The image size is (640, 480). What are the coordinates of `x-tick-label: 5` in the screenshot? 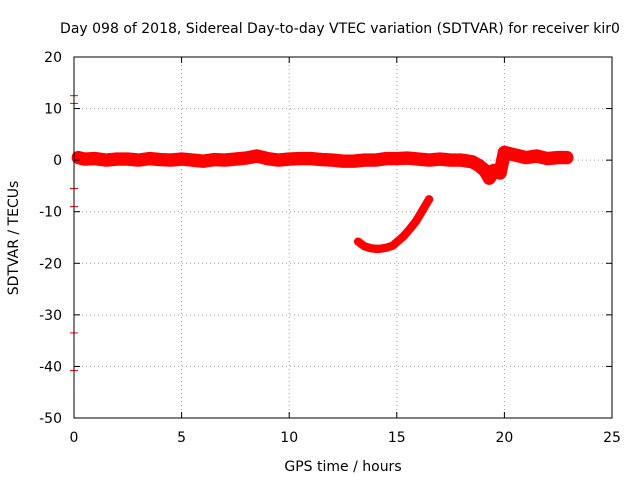 It's located at (181, 438).